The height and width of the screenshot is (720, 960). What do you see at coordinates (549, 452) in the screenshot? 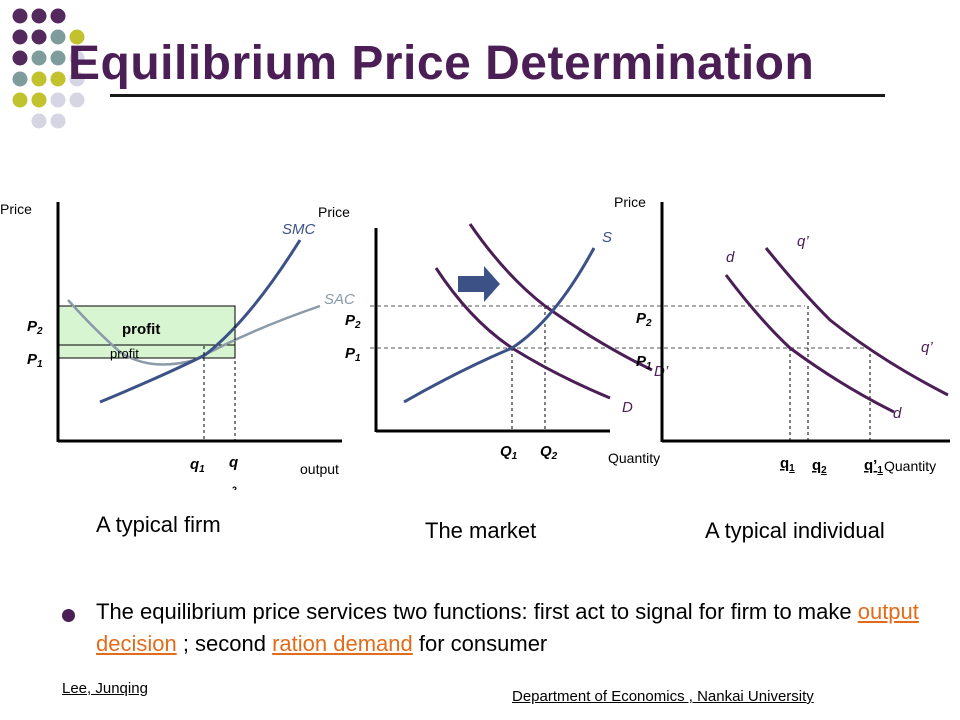
I see `market-q2-label: Q2` at bounding box center [549, 452].